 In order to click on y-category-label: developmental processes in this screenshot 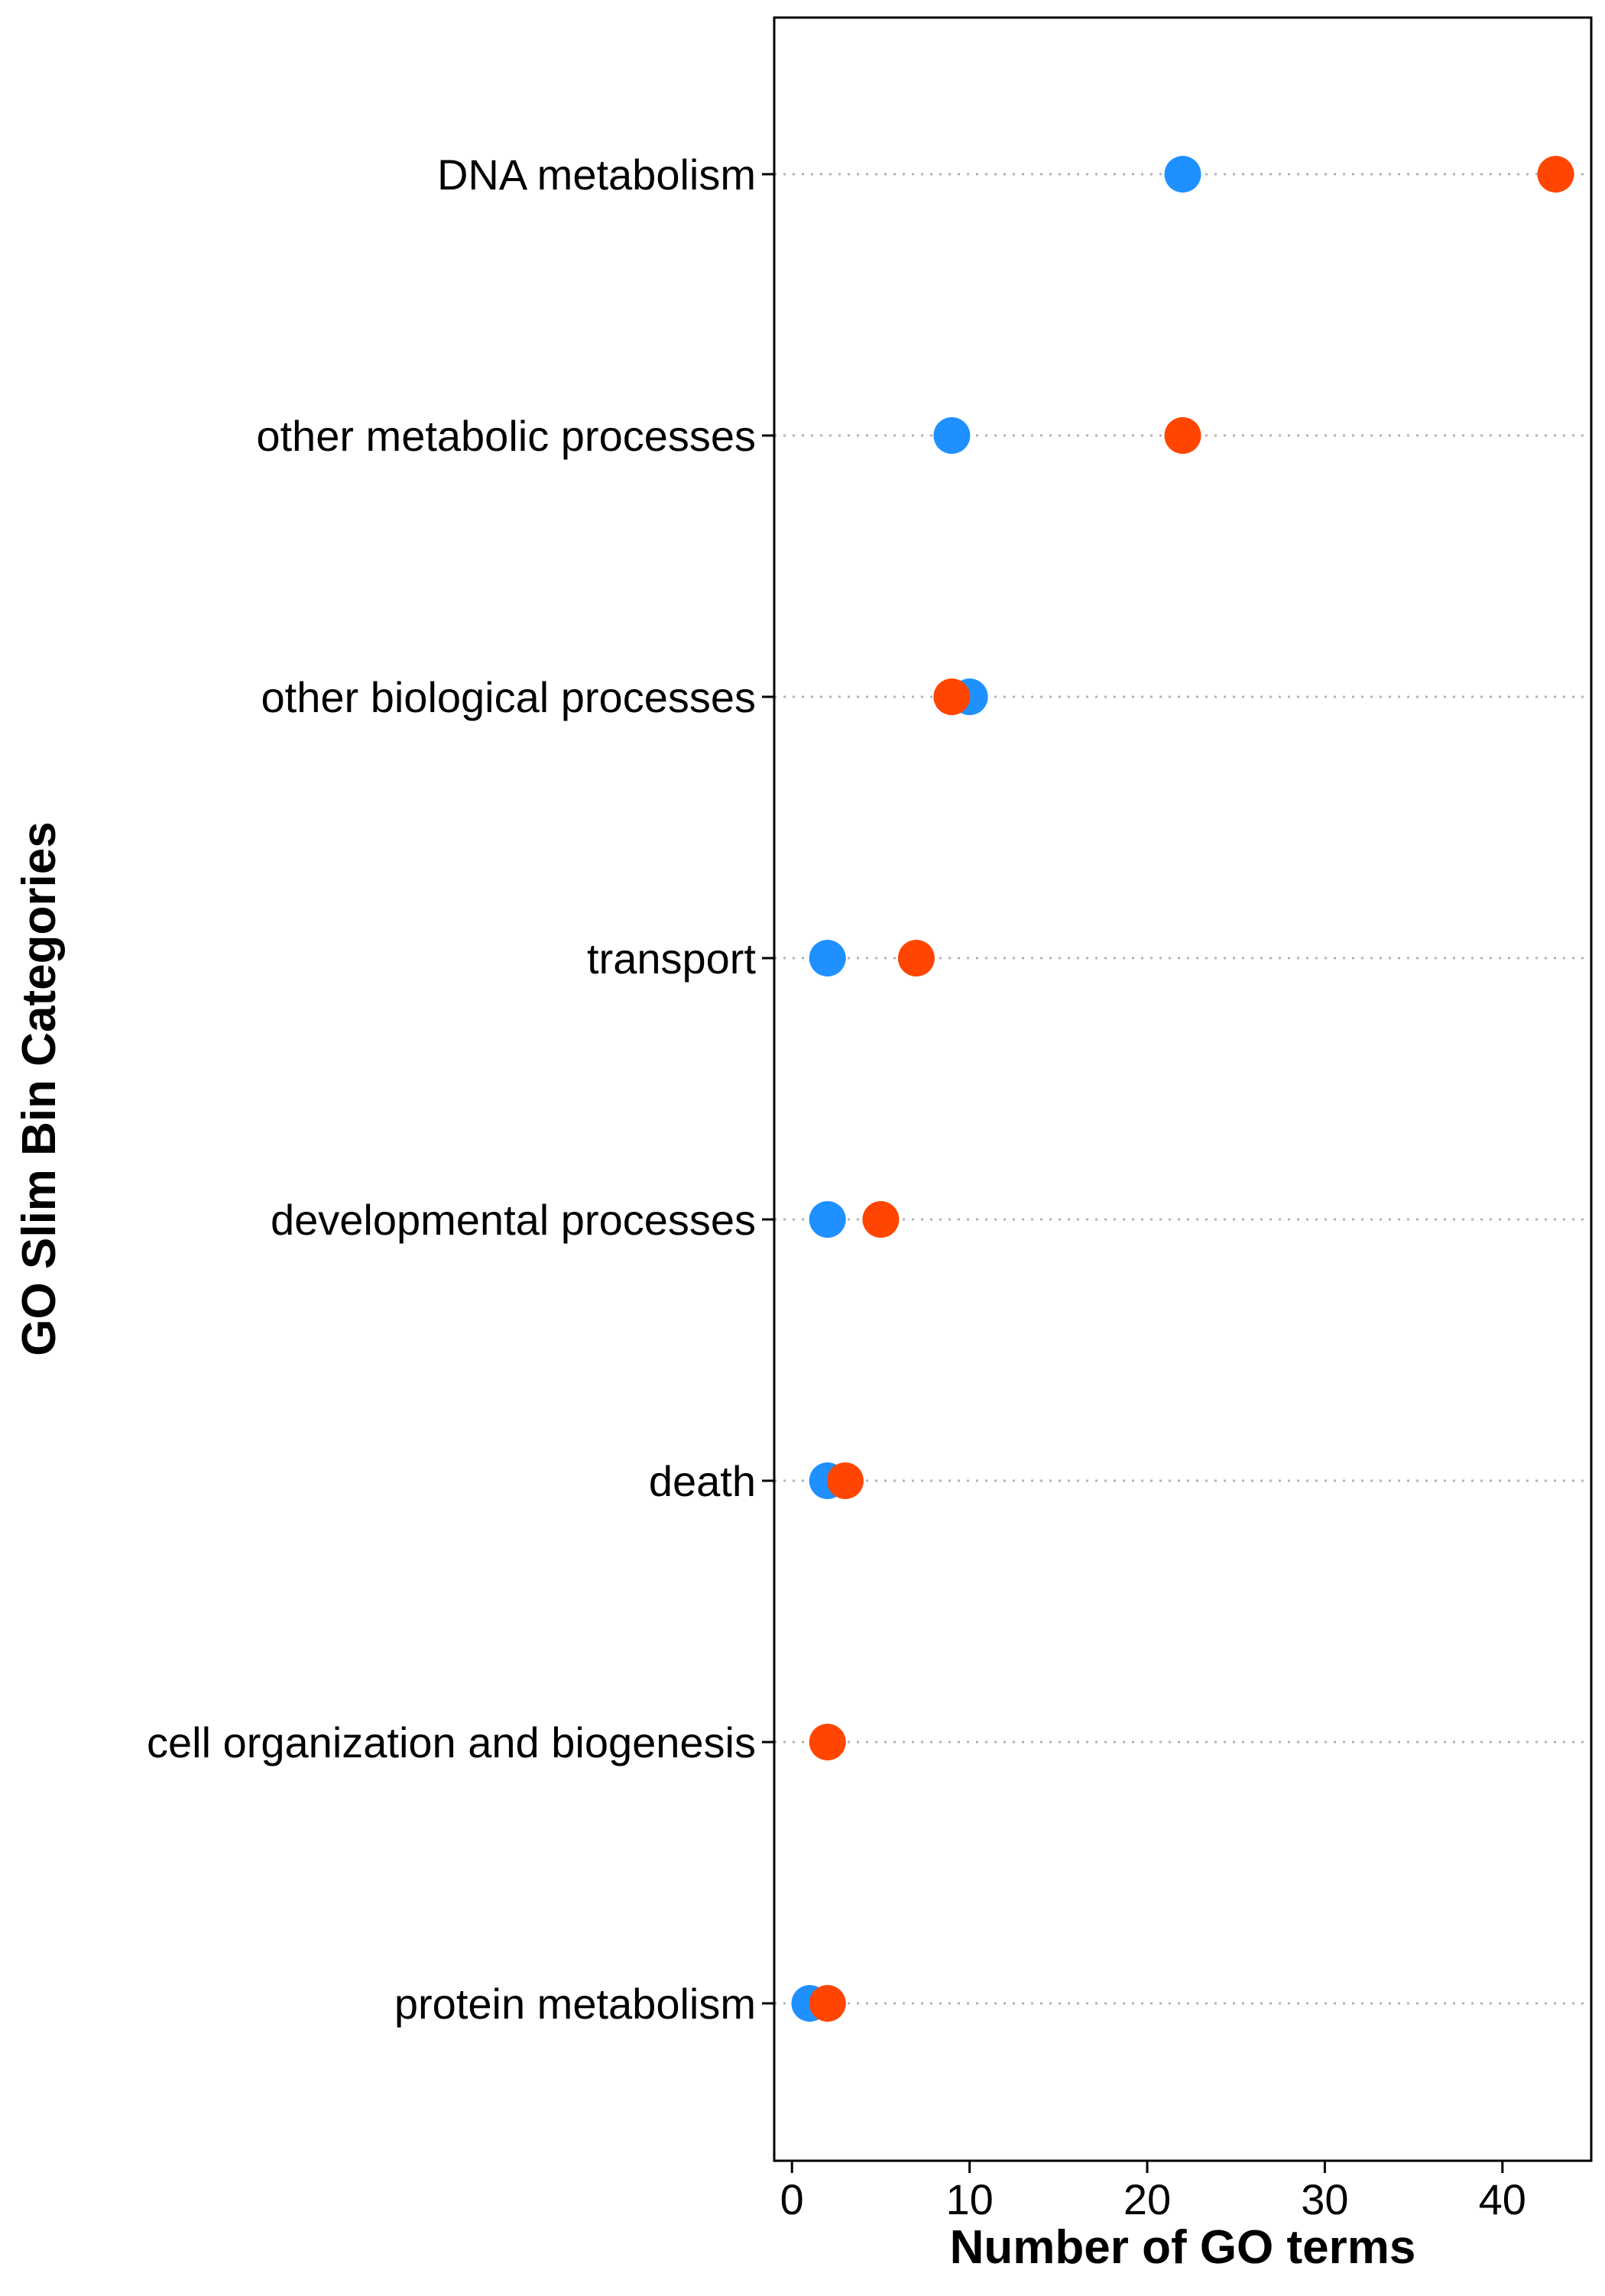, I will do `click(513, 1220)`.